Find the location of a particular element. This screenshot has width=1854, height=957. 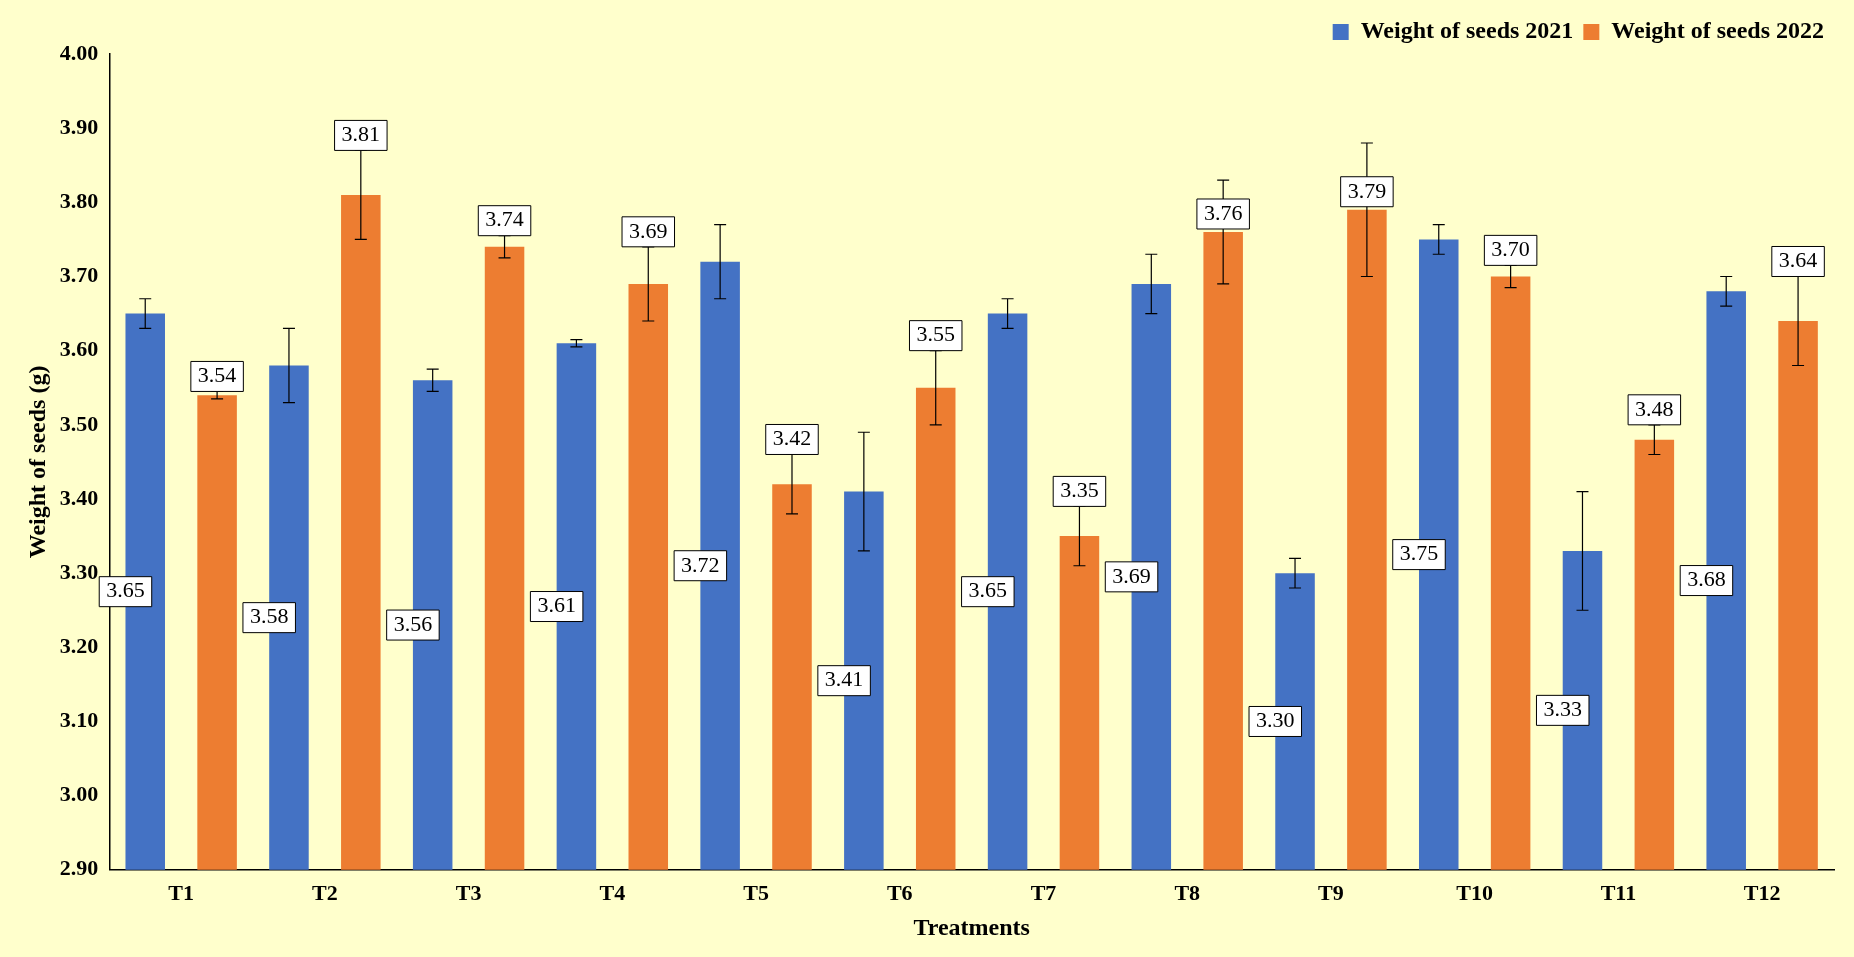

x-tick-label: T2 is located at coordinates (325, 892).